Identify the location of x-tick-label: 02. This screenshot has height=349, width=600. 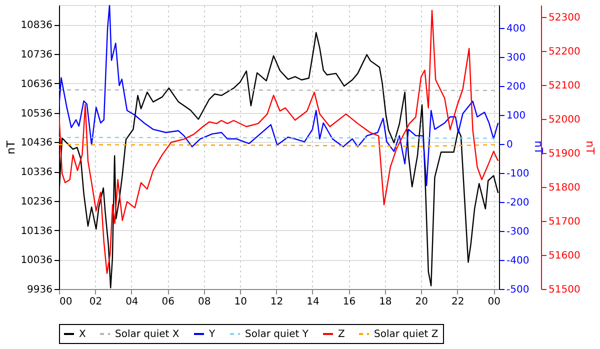
(95, 302).